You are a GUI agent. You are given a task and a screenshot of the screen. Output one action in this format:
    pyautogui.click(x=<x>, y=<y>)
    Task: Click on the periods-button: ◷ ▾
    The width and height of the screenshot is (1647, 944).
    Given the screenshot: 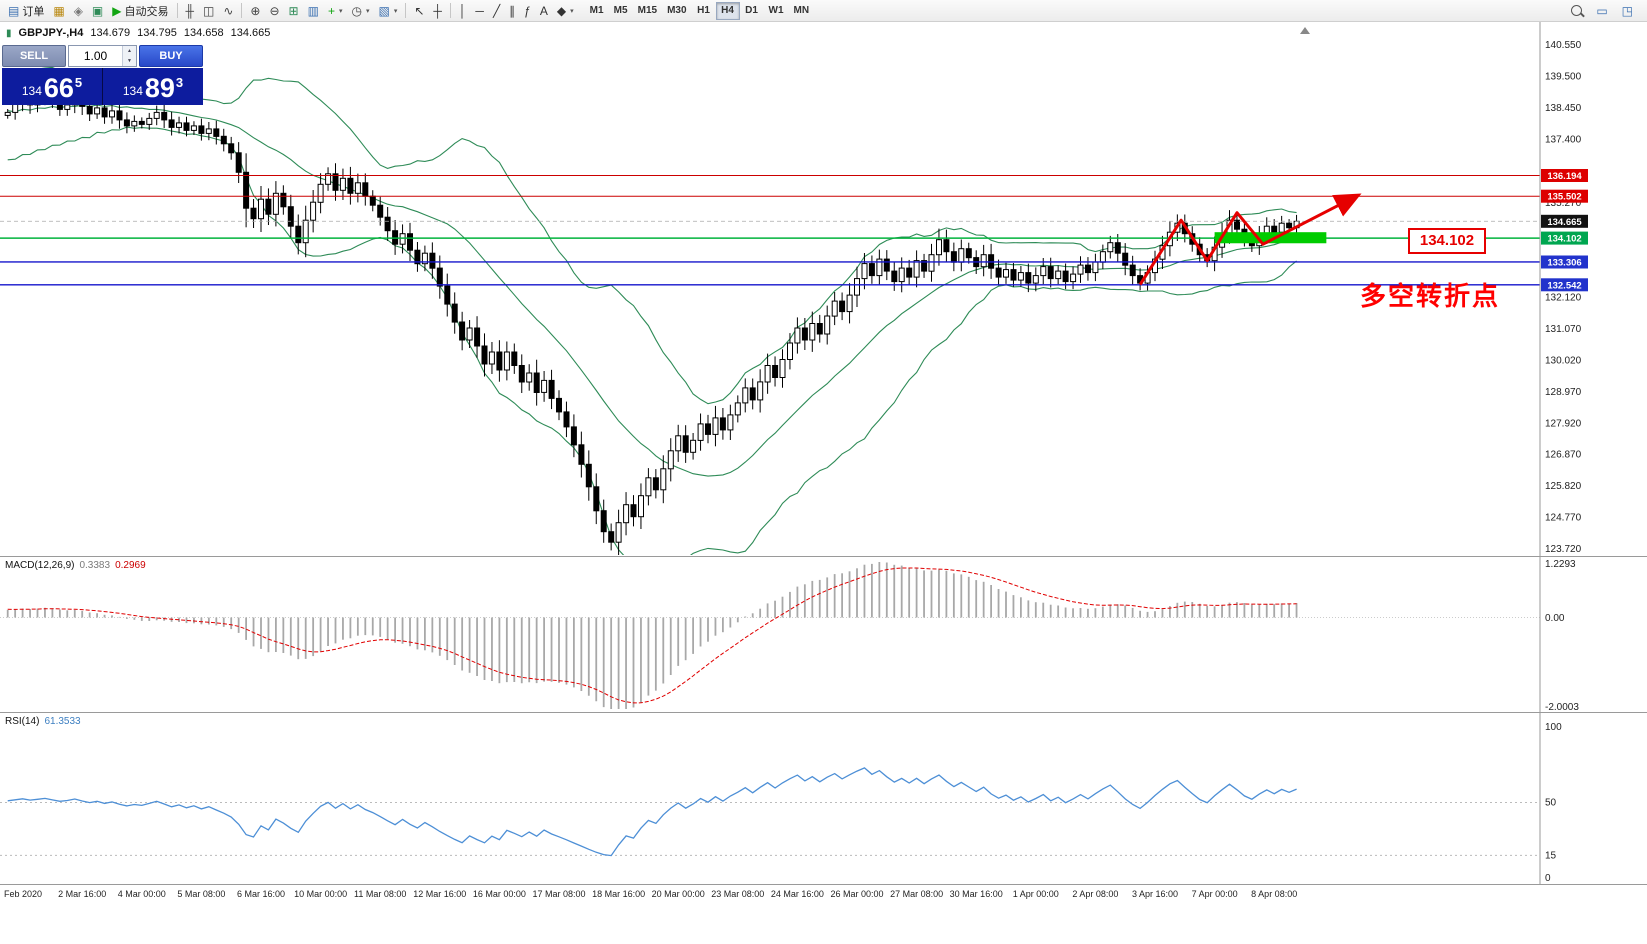 What is the action you would take?
    pyautogui.click(x=360, y=10)
    